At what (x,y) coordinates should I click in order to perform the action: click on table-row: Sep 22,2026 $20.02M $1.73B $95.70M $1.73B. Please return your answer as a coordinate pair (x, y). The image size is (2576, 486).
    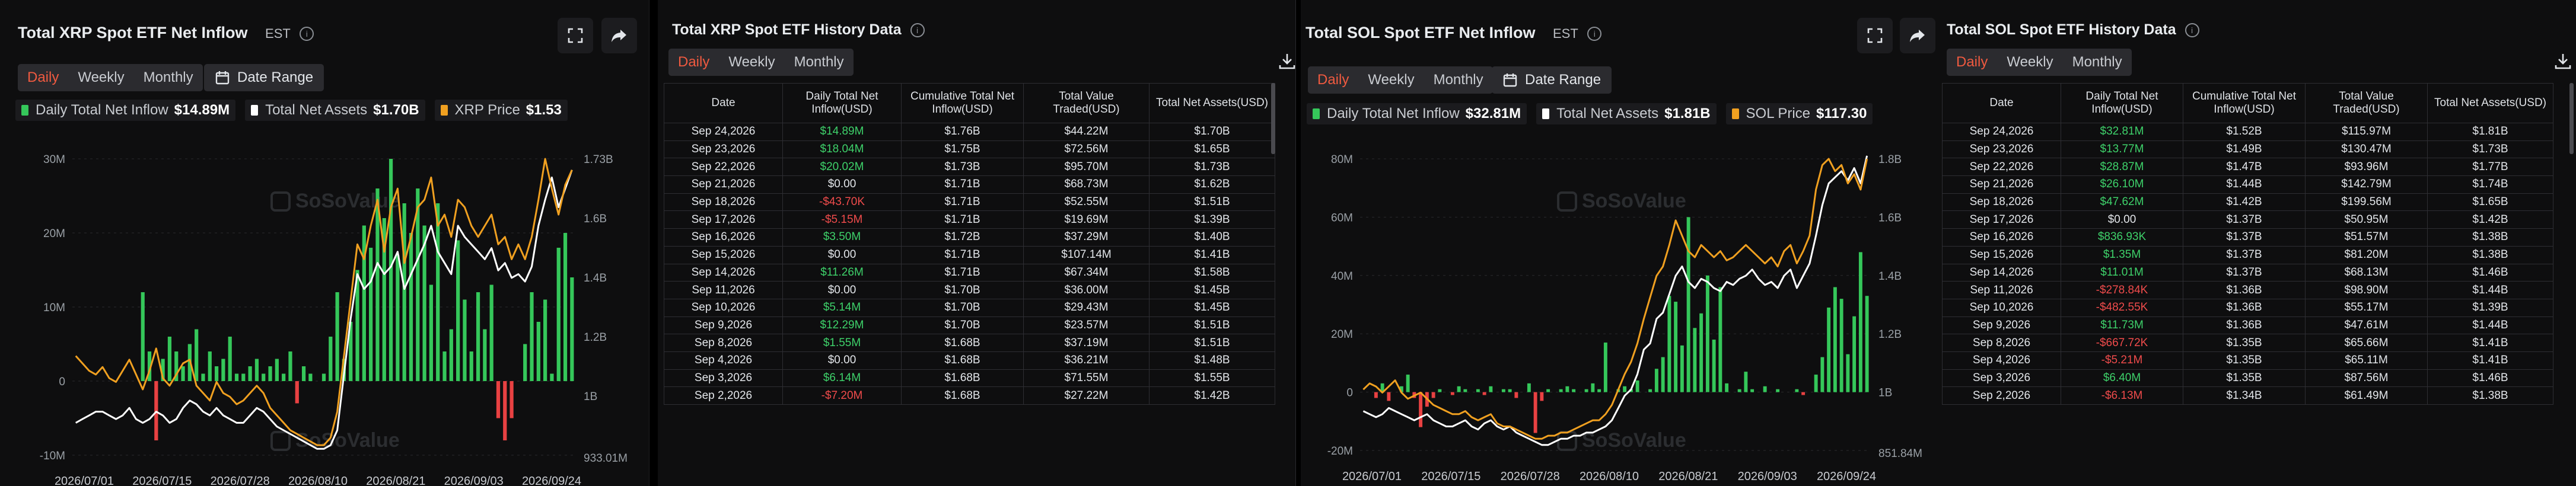
    Looking at the image, I should click on (969, 167).